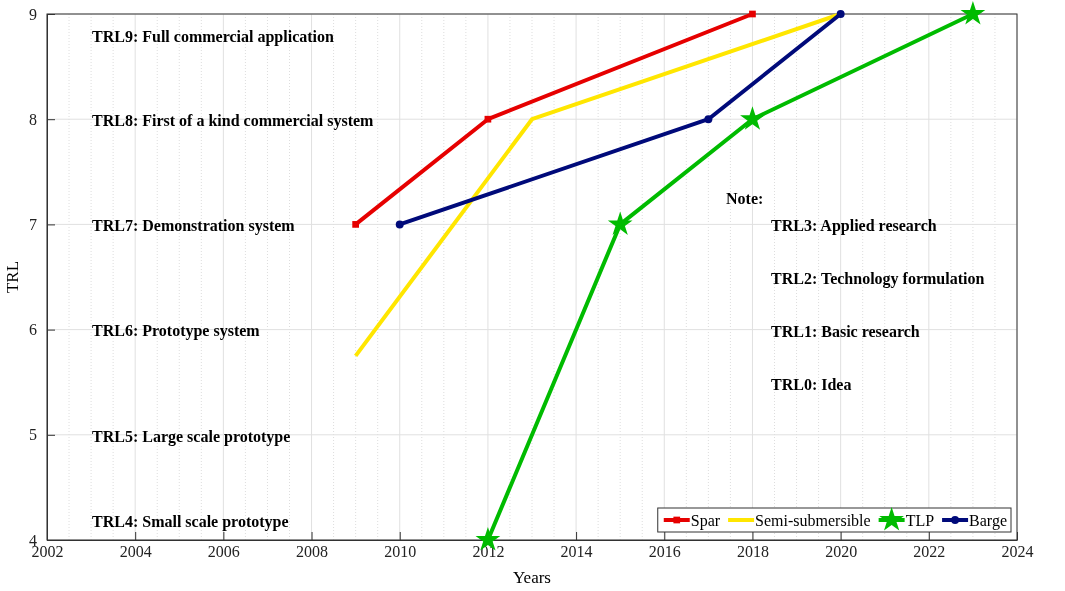 The width and height of the screenshot is (1065, 591). I want to click on x-tick-label: 2018, so click(752, 552).